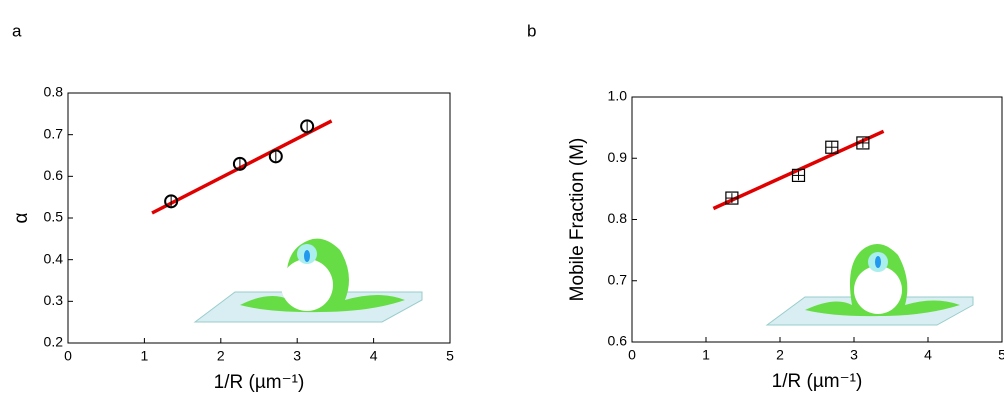 The width and height of the screenshot is (1004, 401). What do you see at coordinates (308, 280) in the screenshot?
I see `inset-a` at bounding box center [308, 280].